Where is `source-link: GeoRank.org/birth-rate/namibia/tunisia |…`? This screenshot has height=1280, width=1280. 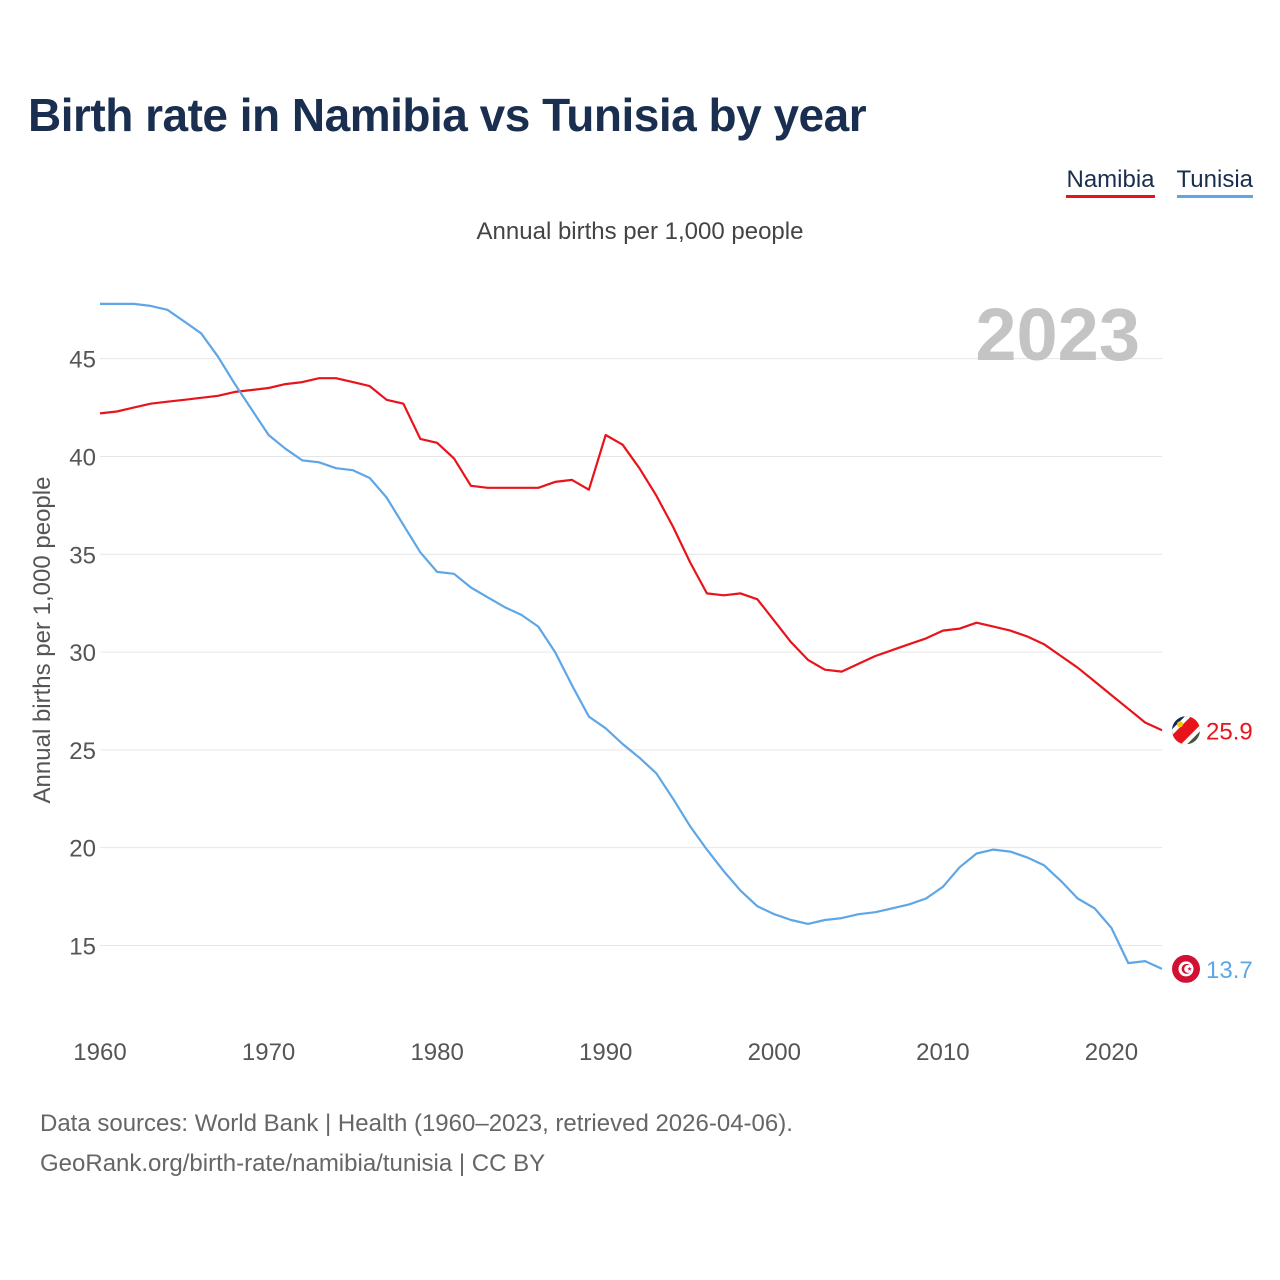 source-link: GeoRank.org/birth-rate/namibia/tunisia |… is located at coordinates (293, 1163).